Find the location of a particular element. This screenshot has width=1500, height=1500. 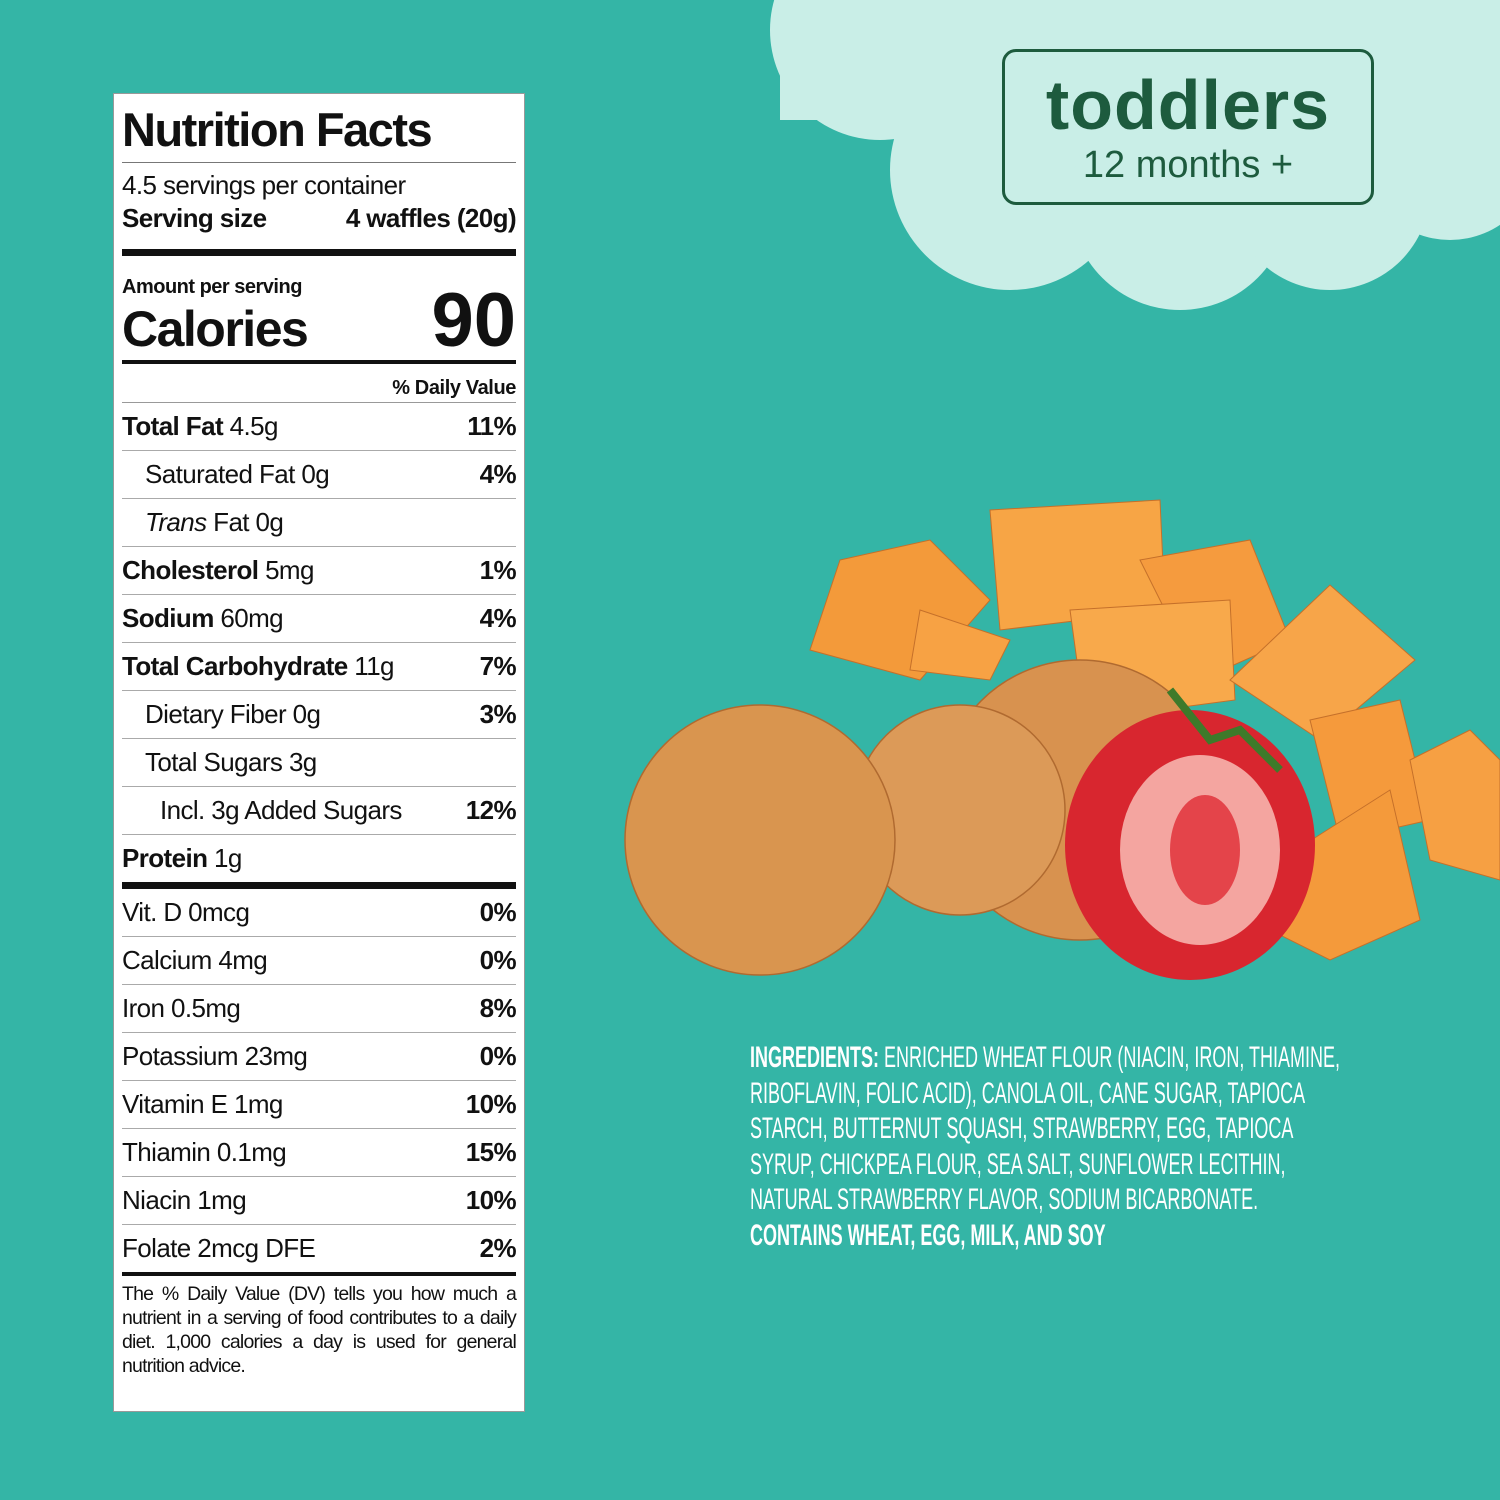

nutrient-label: Sodium is located at coordinates (168, 618).